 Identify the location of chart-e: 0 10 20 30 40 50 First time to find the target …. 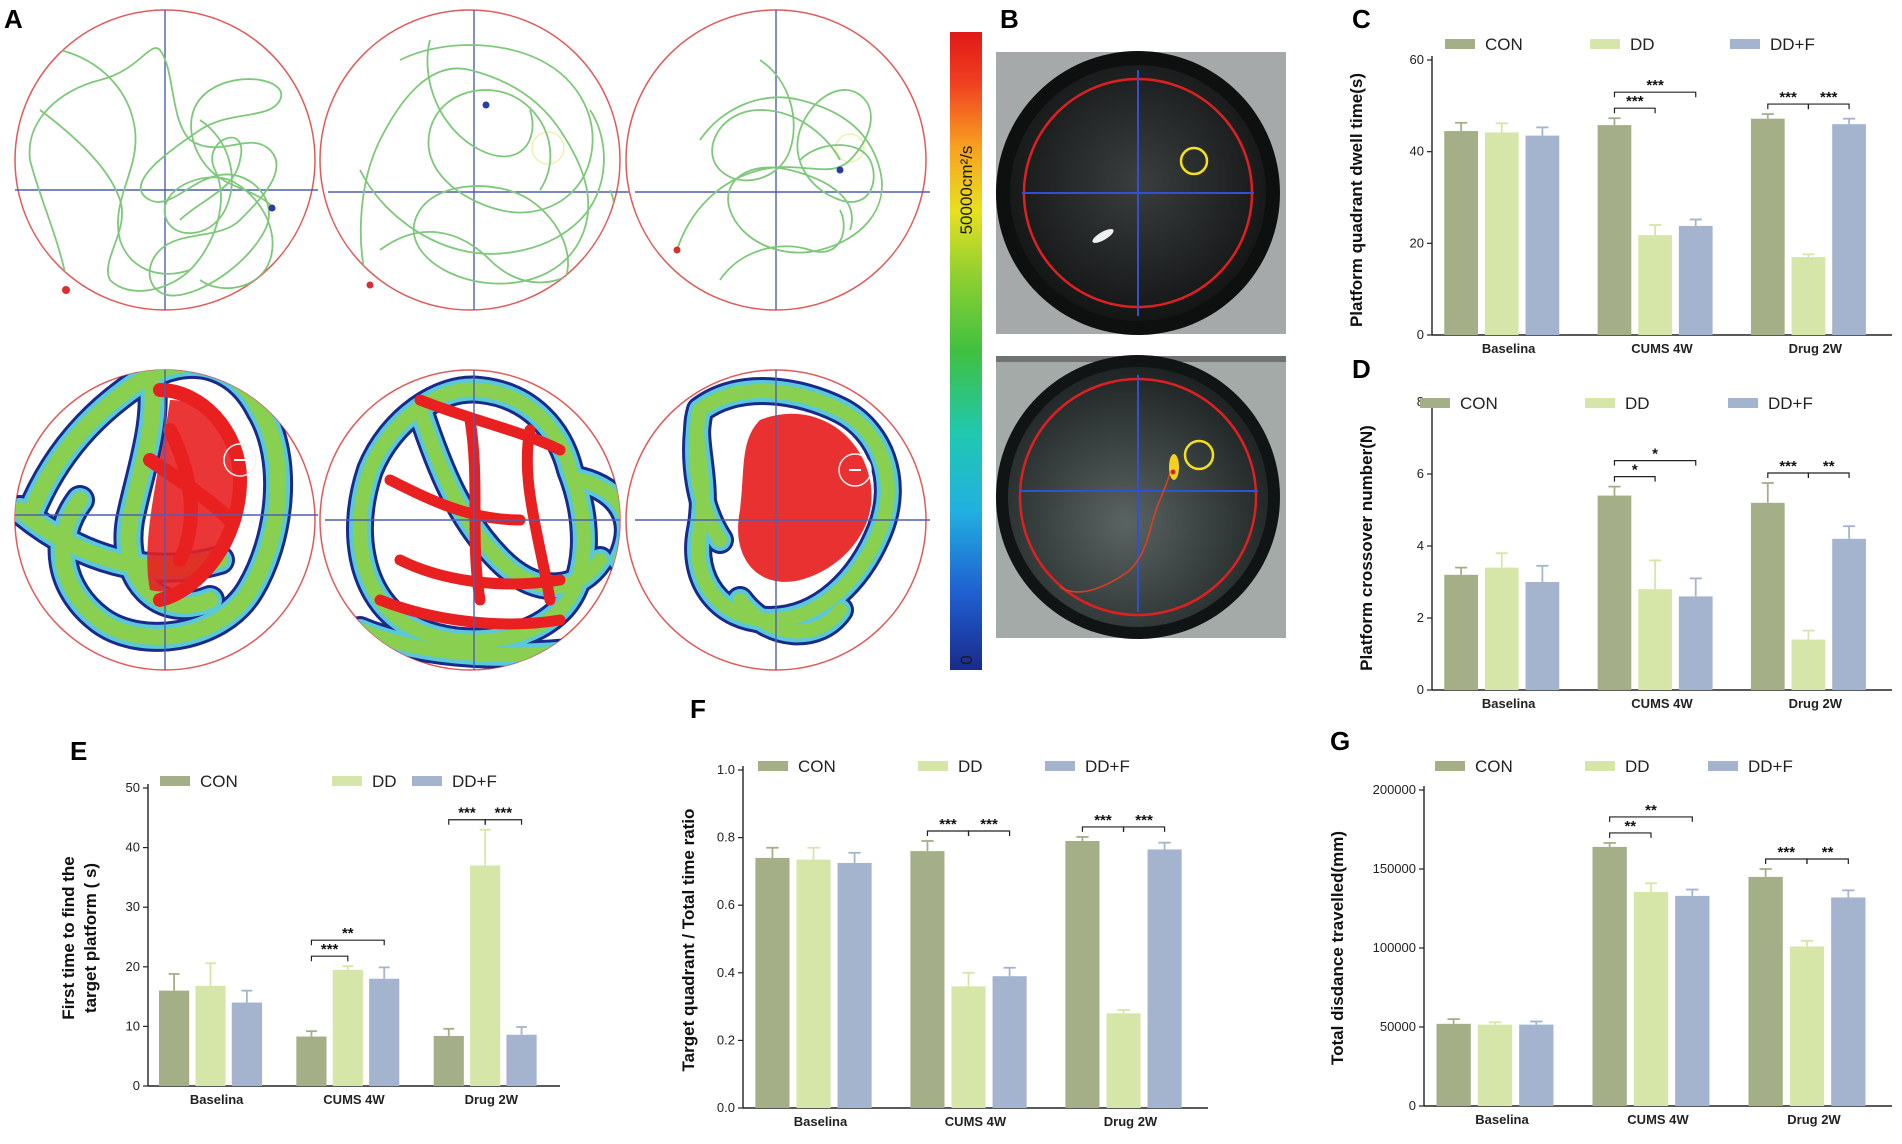
(309, 939).